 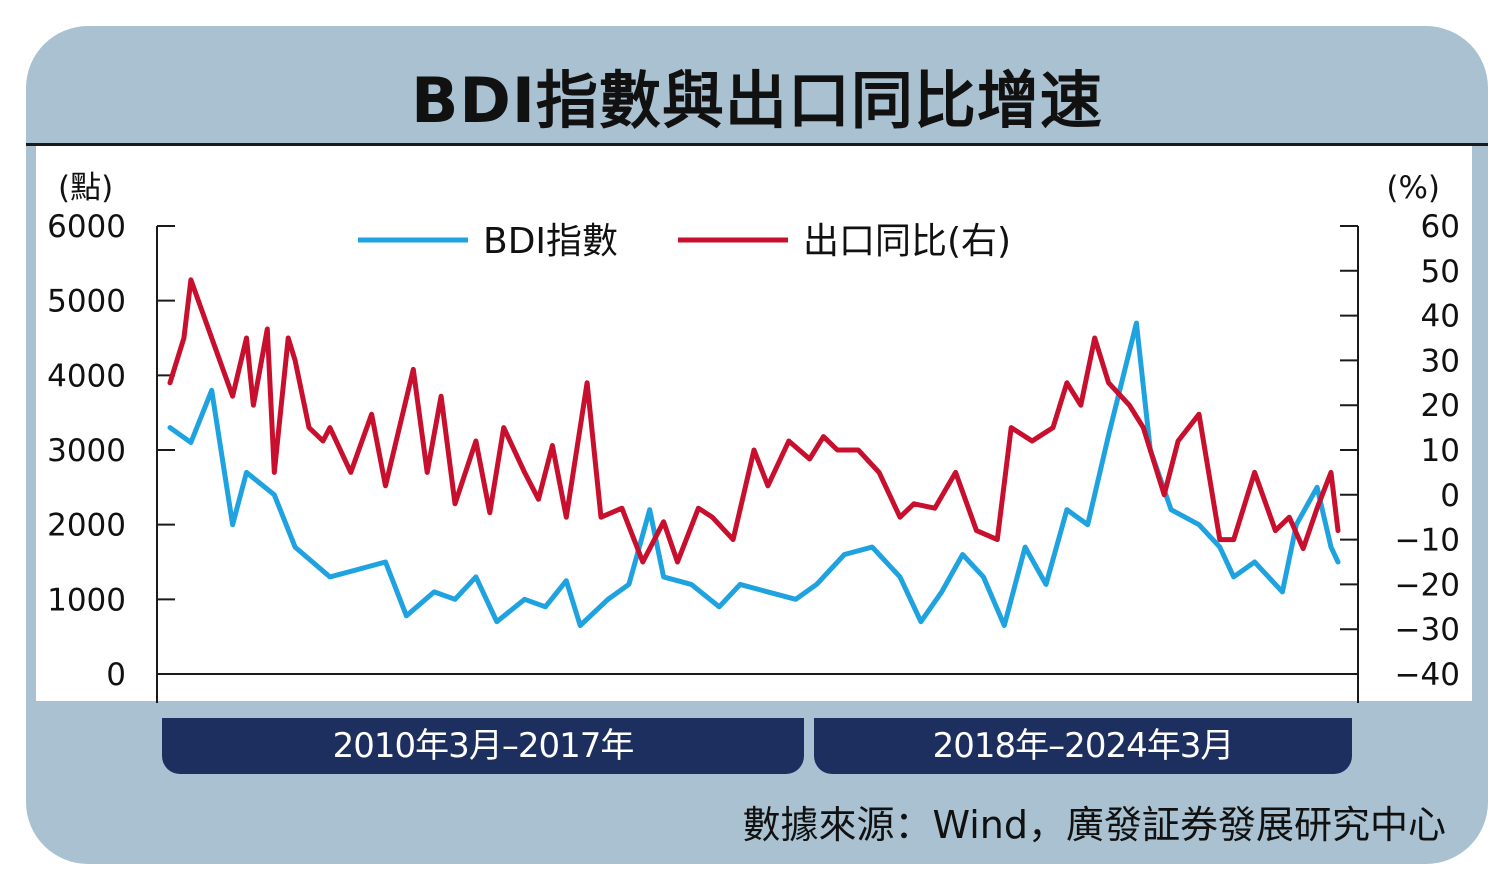 I want to click on right-tick-label: 10, so click(x=1440, y=451).